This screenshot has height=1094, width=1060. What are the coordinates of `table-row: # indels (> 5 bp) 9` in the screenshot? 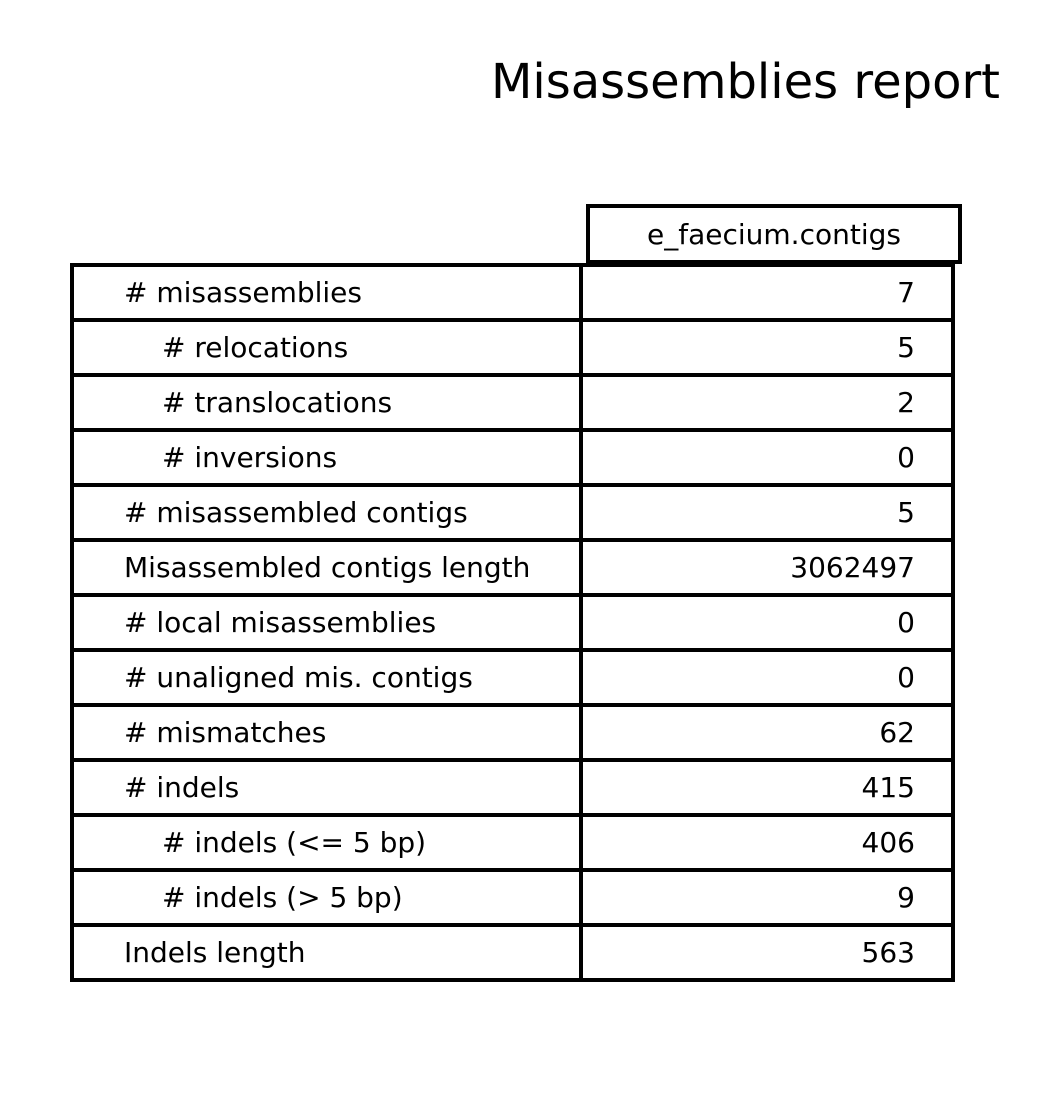 It's located at (512, 897).